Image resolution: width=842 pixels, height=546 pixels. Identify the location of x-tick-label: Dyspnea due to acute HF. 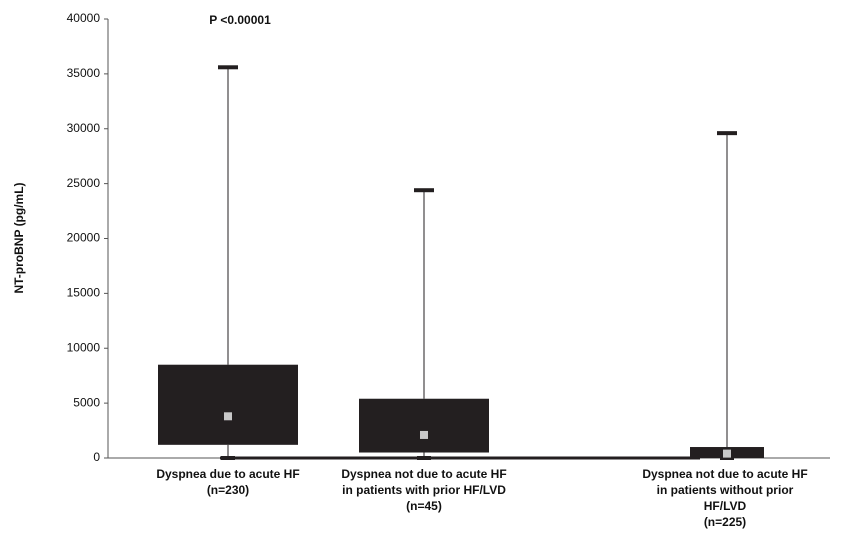
(227, 474).